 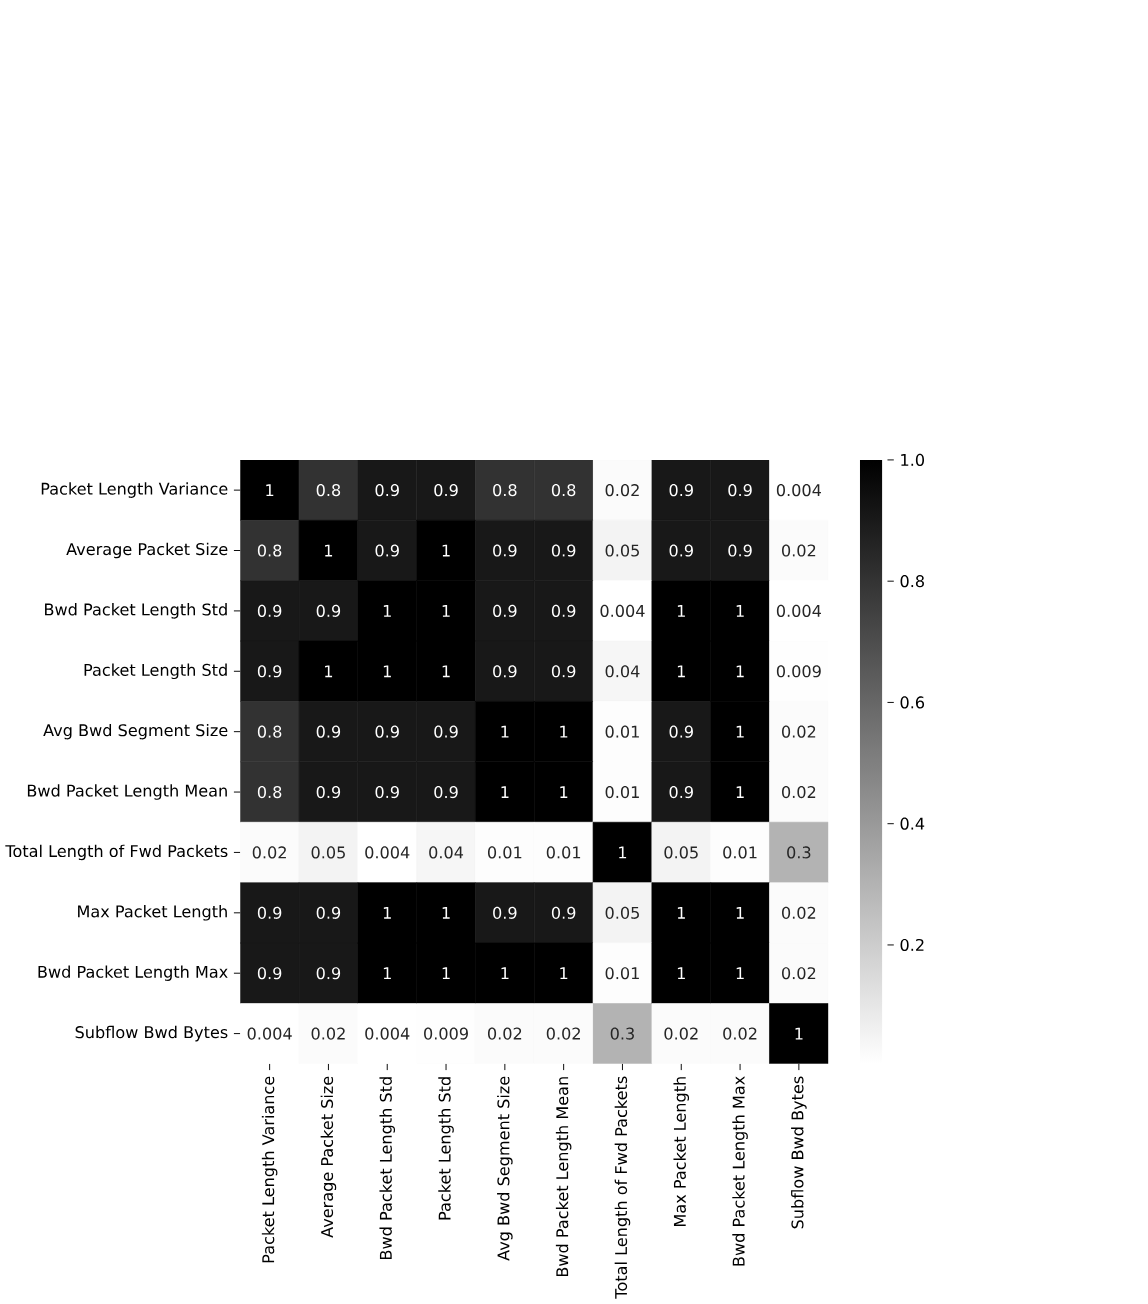 What do you see at coordinates (912, 823) in the screenshot?
I see `color-bar-label: 0.4` at bounding box center [912, 823].